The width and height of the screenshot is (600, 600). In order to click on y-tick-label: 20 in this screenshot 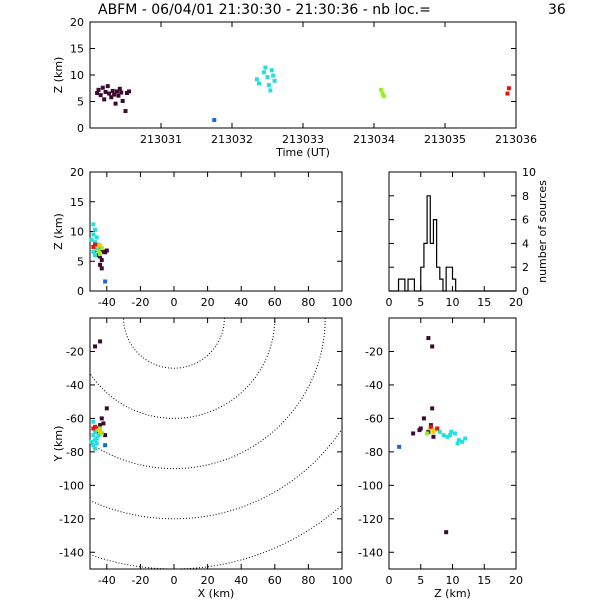, I will do `click(77, 22)`.